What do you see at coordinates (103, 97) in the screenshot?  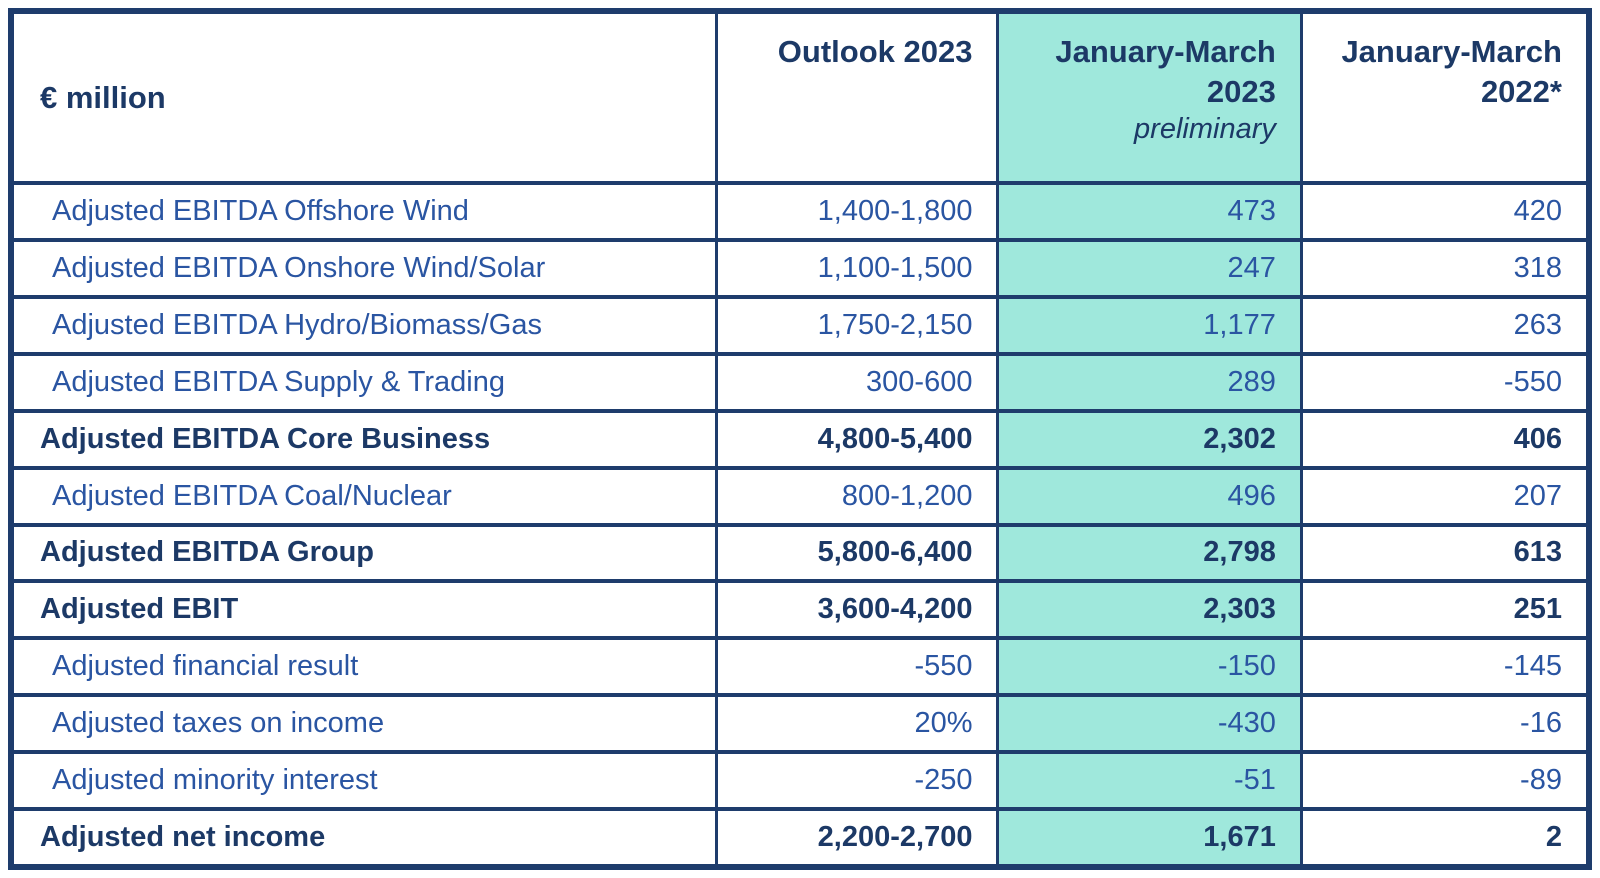 I see `unit-header: € million` at bounding box center [103, 97].